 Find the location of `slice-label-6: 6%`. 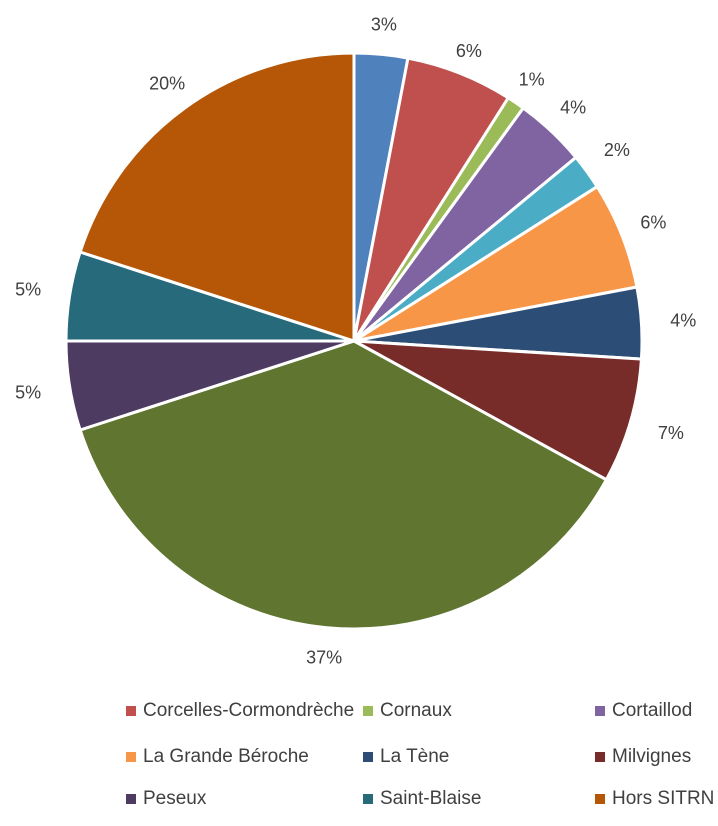

slice-label-6: 6% is located at coordinates (653, 223).